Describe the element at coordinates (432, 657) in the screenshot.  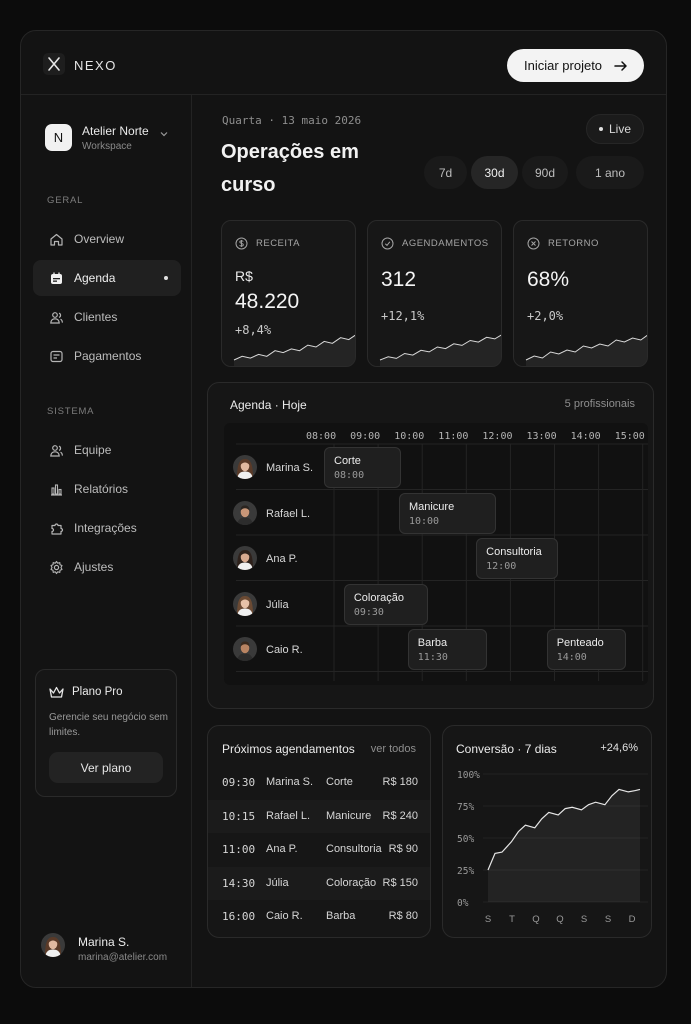
I see `appointment-time: 11:30` at that location.